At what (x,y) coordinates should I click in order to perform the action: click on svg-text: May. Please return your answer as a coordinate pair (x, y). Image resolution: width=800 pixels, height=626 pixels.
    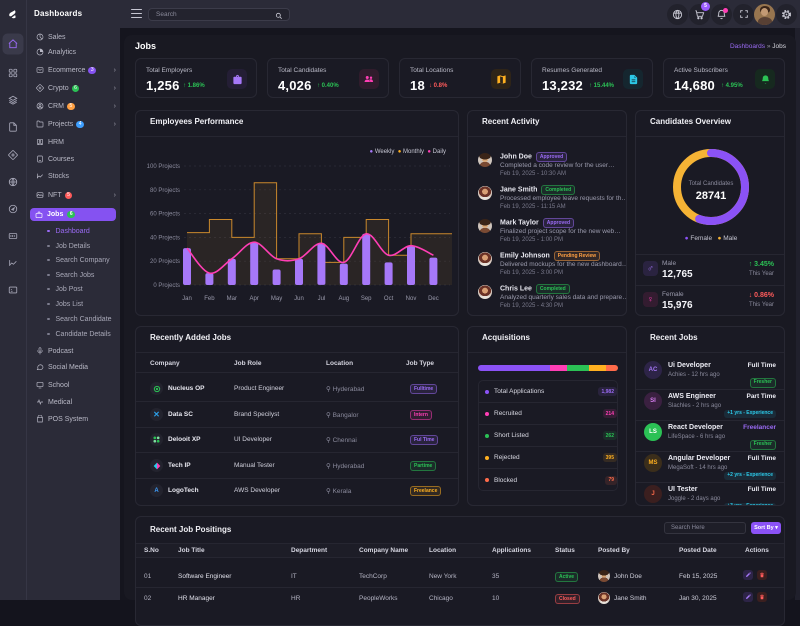
    Looking at the image, I should click on (276, 299).